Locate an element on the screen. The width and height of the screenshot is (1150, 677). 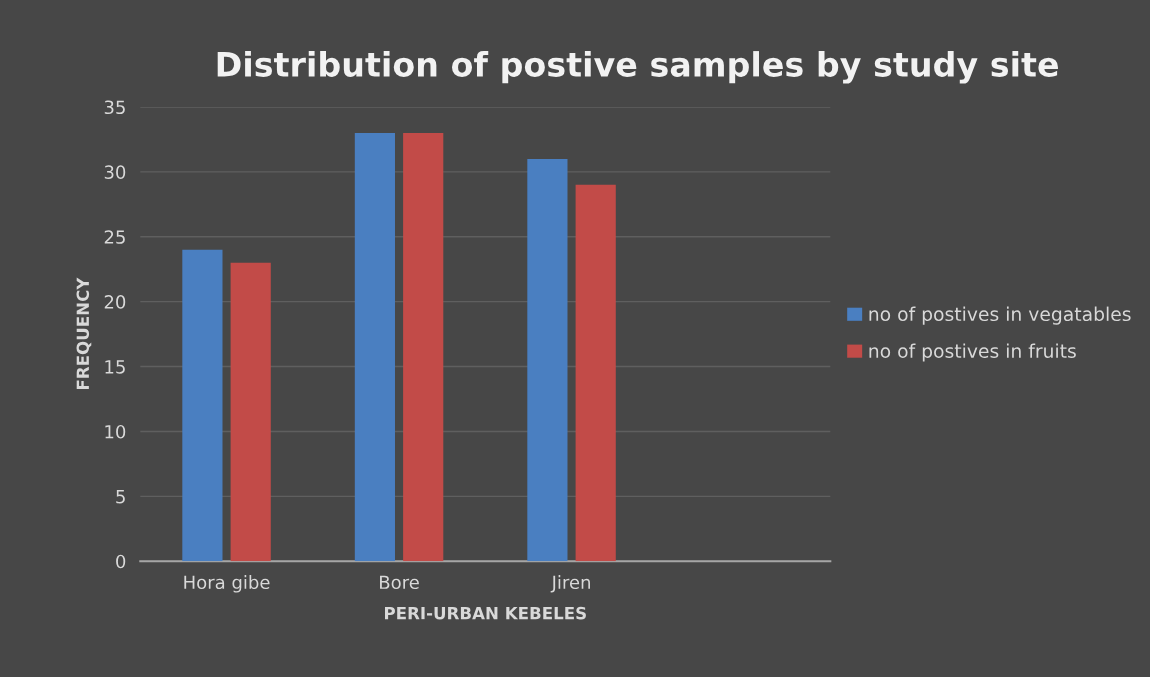
y-tick-label: 5 is located at coordinates (120, 497).